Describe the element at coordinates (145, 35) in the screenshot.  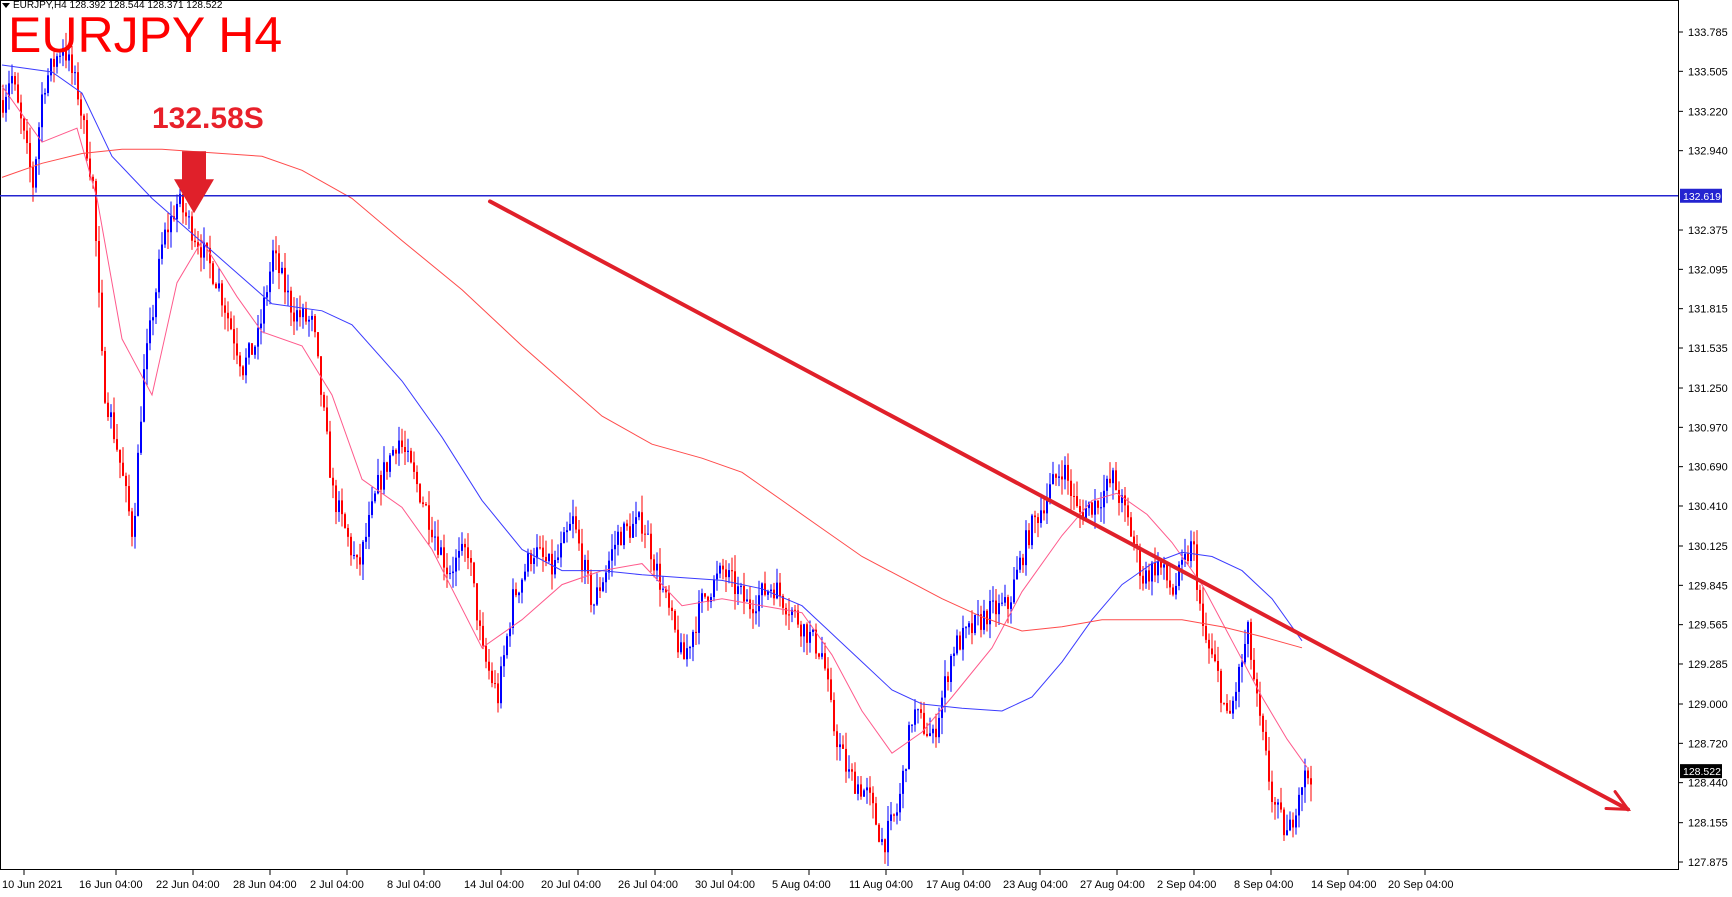
I see `chart-title: EURJPY H4` at that location.